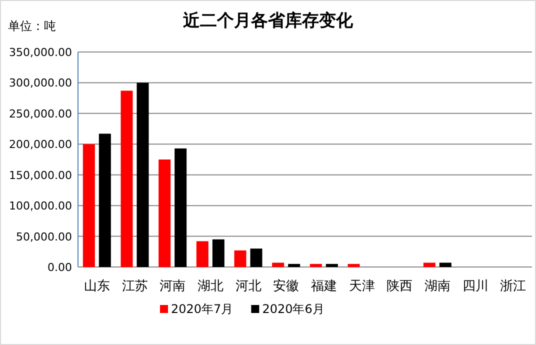 Image resolution: width=536 pixels, height=345 pixels. Describe the element at coordinates (97, 286) in the screenshot. I see `x-tick-label: 山东` at that location.